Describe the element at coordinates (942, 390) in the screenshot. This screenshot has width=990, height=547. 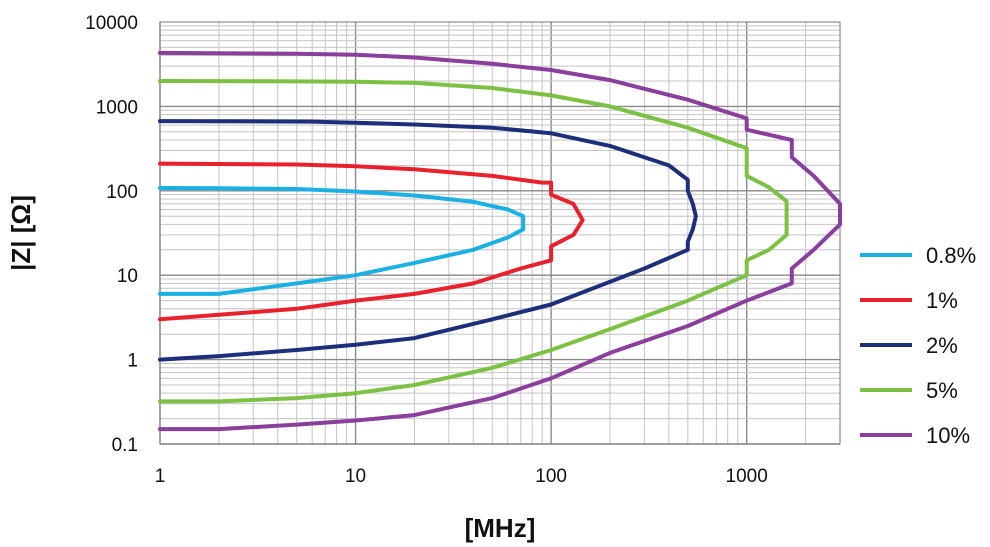
I see `legend-label: 5%` at that location.